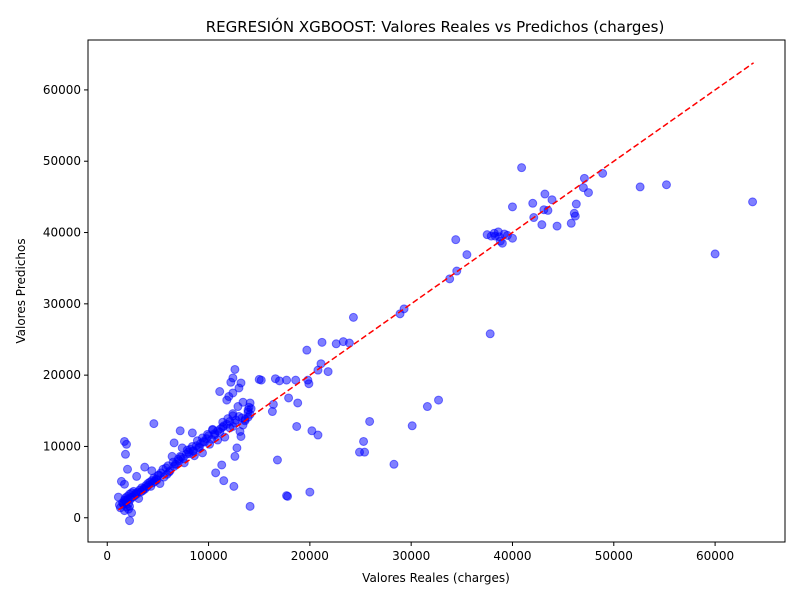 This screenshot has height=600, width=800. Describe the element at coordinates (411, 556) in the screenshot. I see `x-tick-label: 30000` at that location.